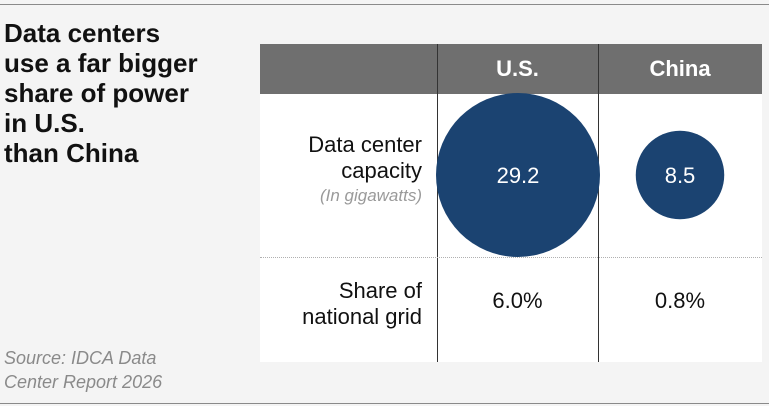  Describe the element at coordinates (384, 4) in the screenshot. I see `top-rule` at that location.